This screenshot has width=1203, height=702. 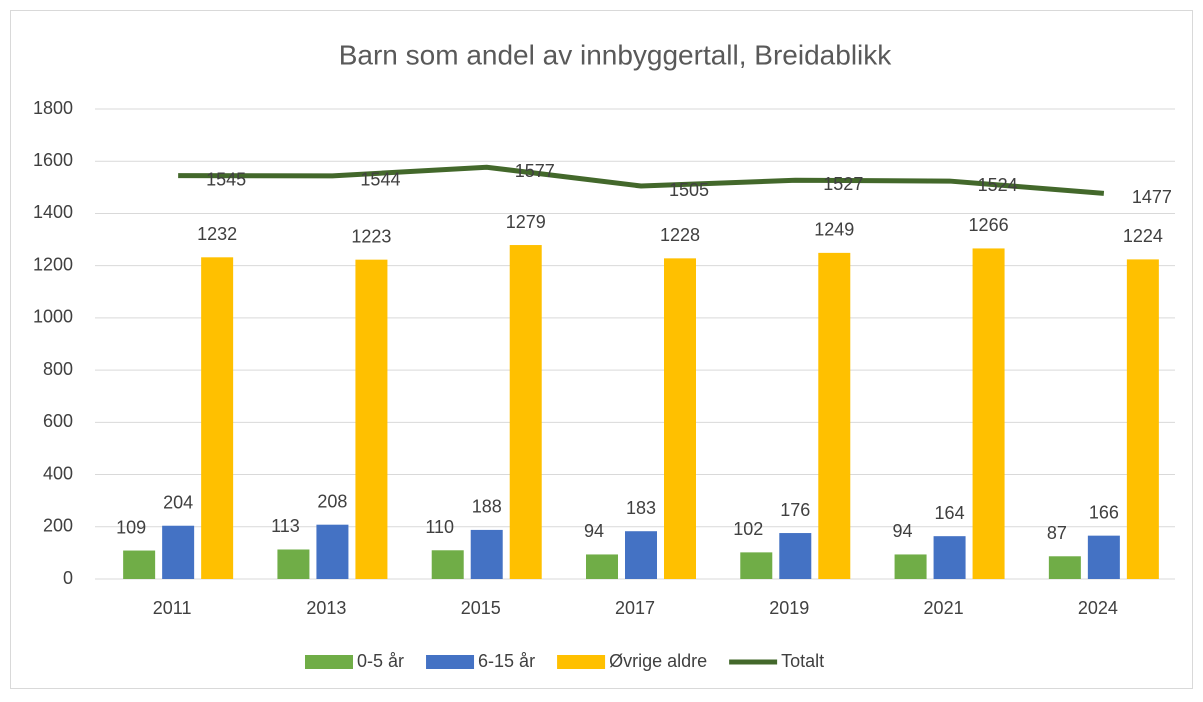 I want to click on data-label: 1232, so click(x=217, y=234).